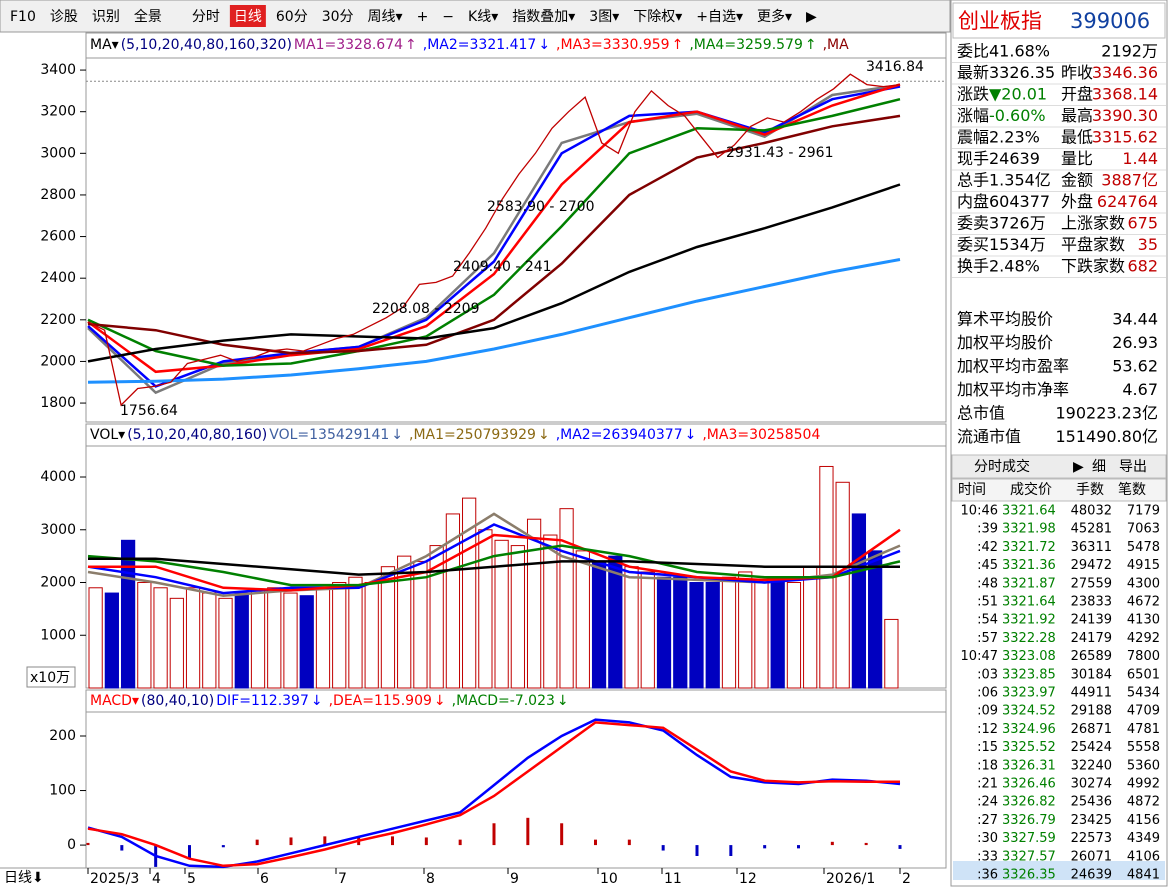  What do you see at coordinates (774, 16) in the screenshot?
I see `toolbar-button: 更多▾` at bounding box center [774, 16].